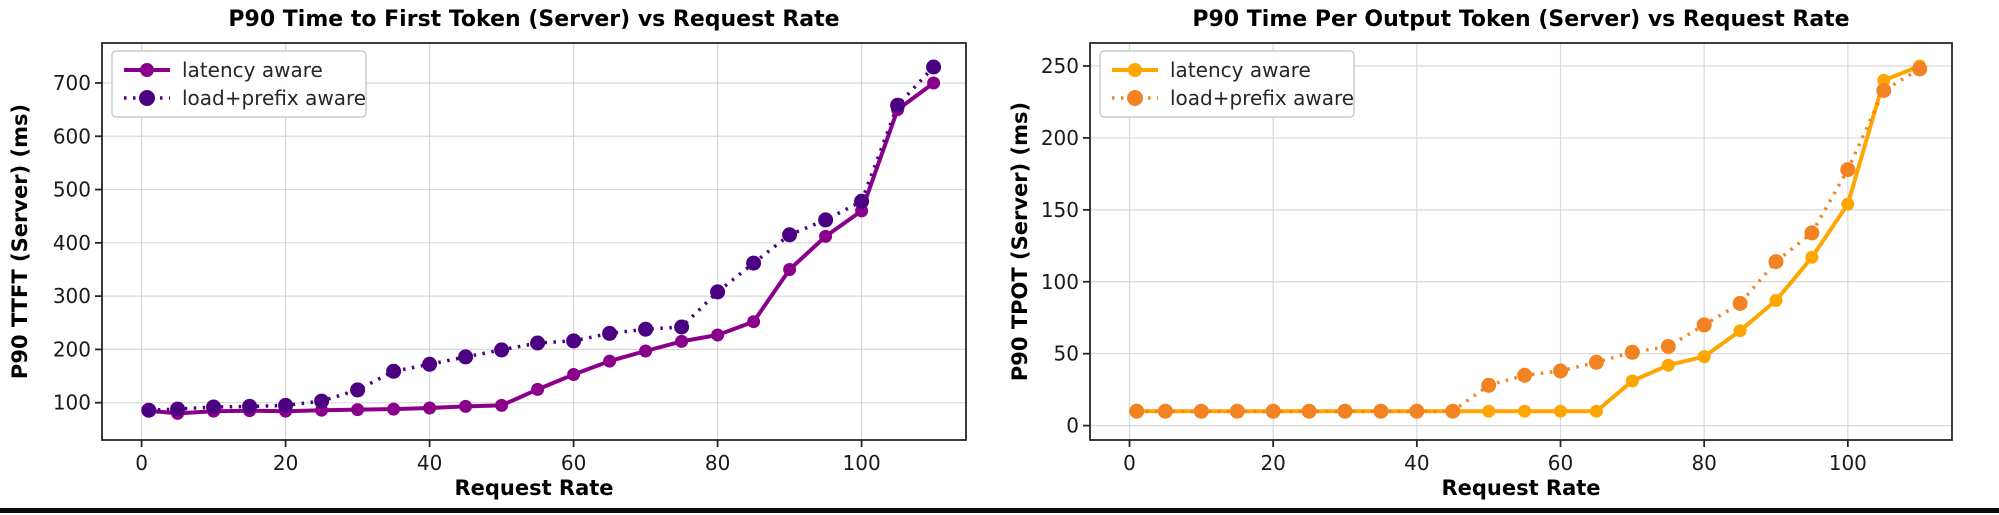  What do you see at coordinates (1060, 66) in the screenshot?
I see `y-tick-label: 250` at bounding box center [1060, 66].